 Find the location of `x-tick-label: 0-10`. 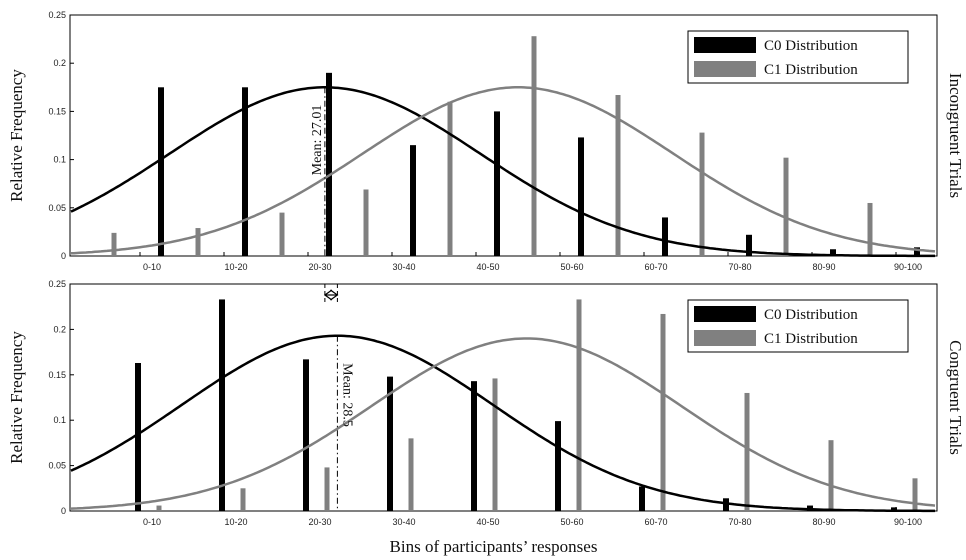

x-tick-label: 0-10 is located at coordinates (152, 522).